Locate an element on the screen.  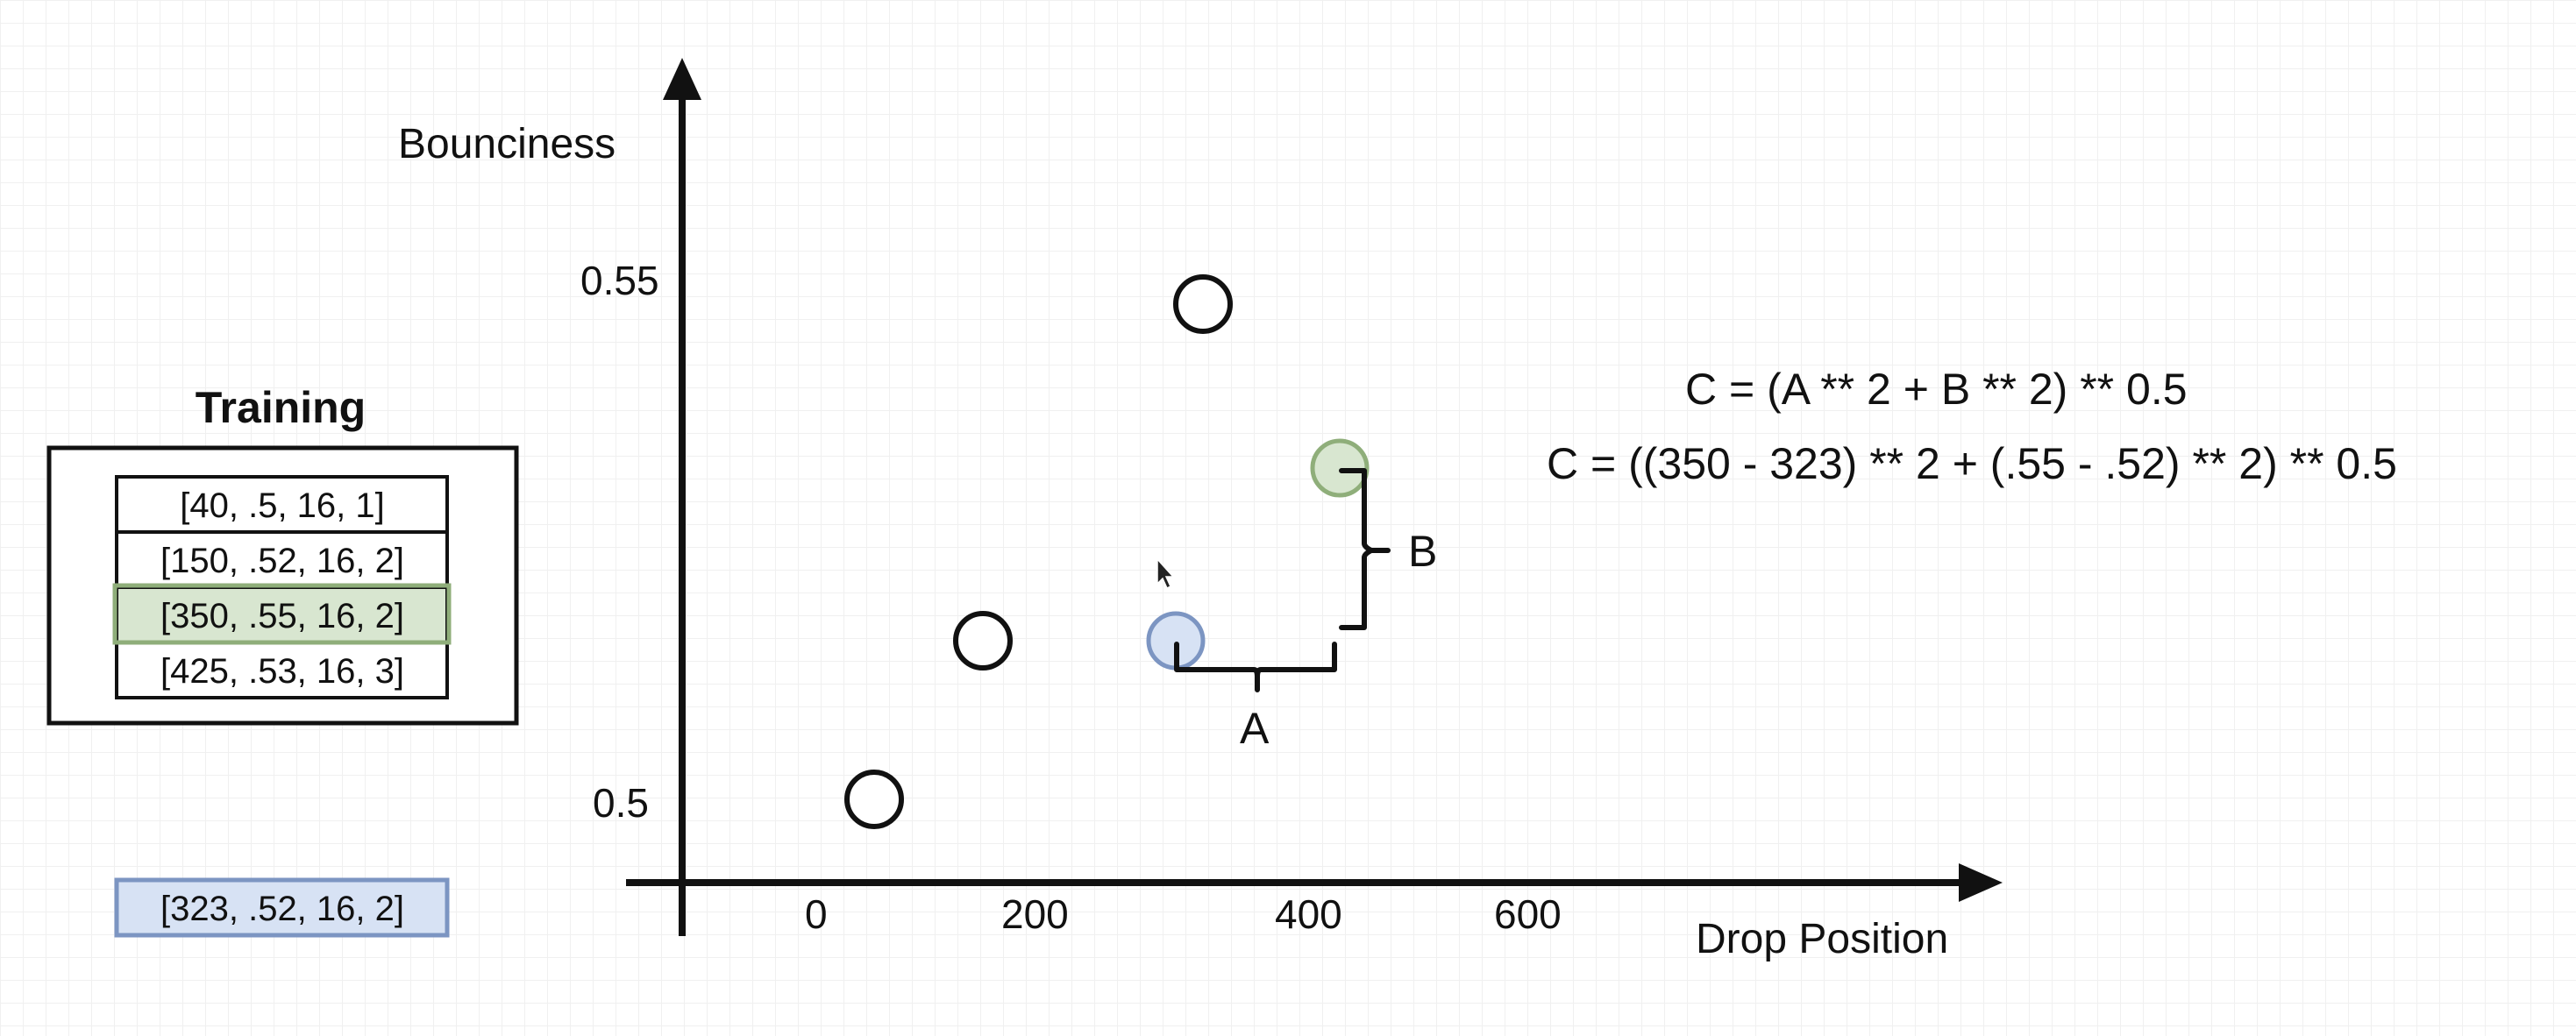
brace-b is located at coordinates (1365, 549).